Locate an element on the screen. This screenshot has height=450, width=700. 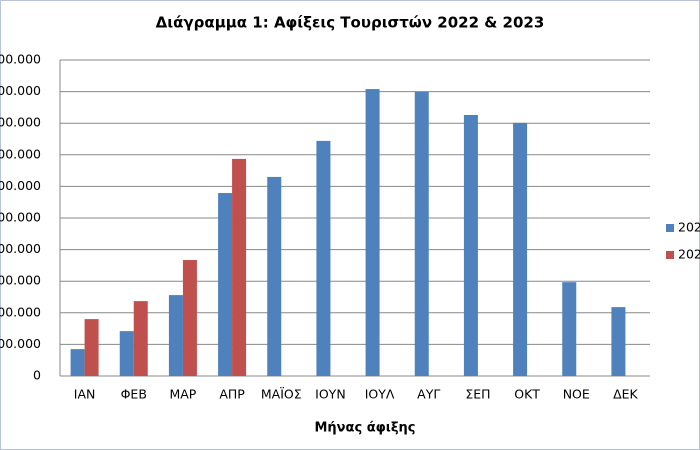
x-tick-label: ΟΚΤ is located at coordinates (527, 394).